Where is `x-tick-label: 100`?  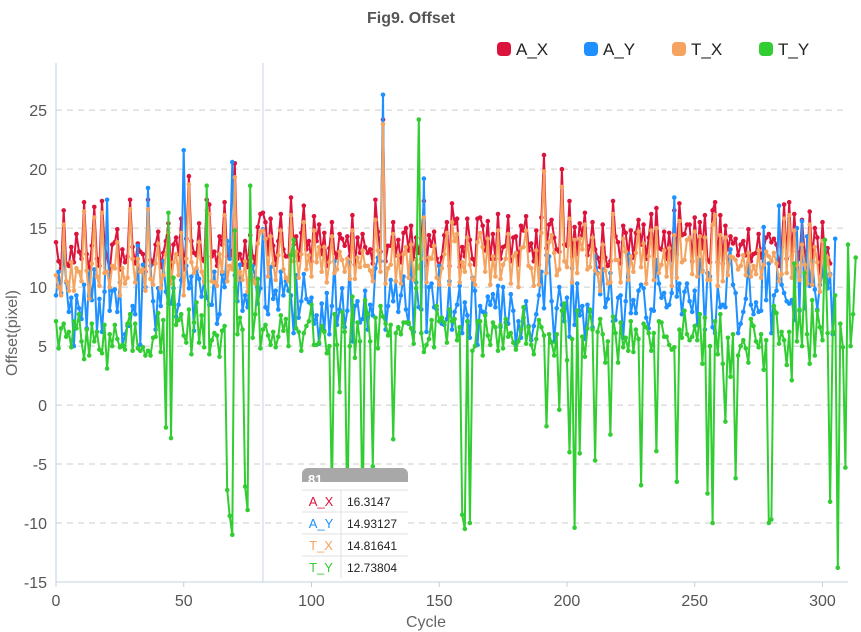 x-tick-label: 100 is located at coordinates (311, 601).